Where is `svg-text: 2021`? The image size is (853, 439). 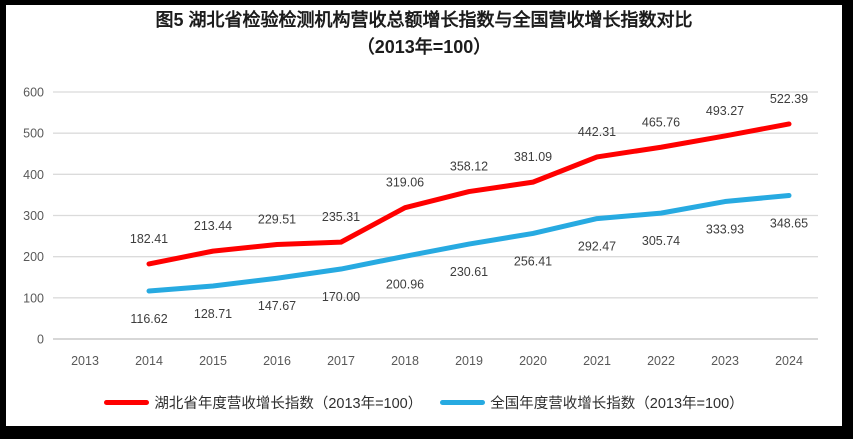
svg-text: 2021 is located at coordinates (597, 361).